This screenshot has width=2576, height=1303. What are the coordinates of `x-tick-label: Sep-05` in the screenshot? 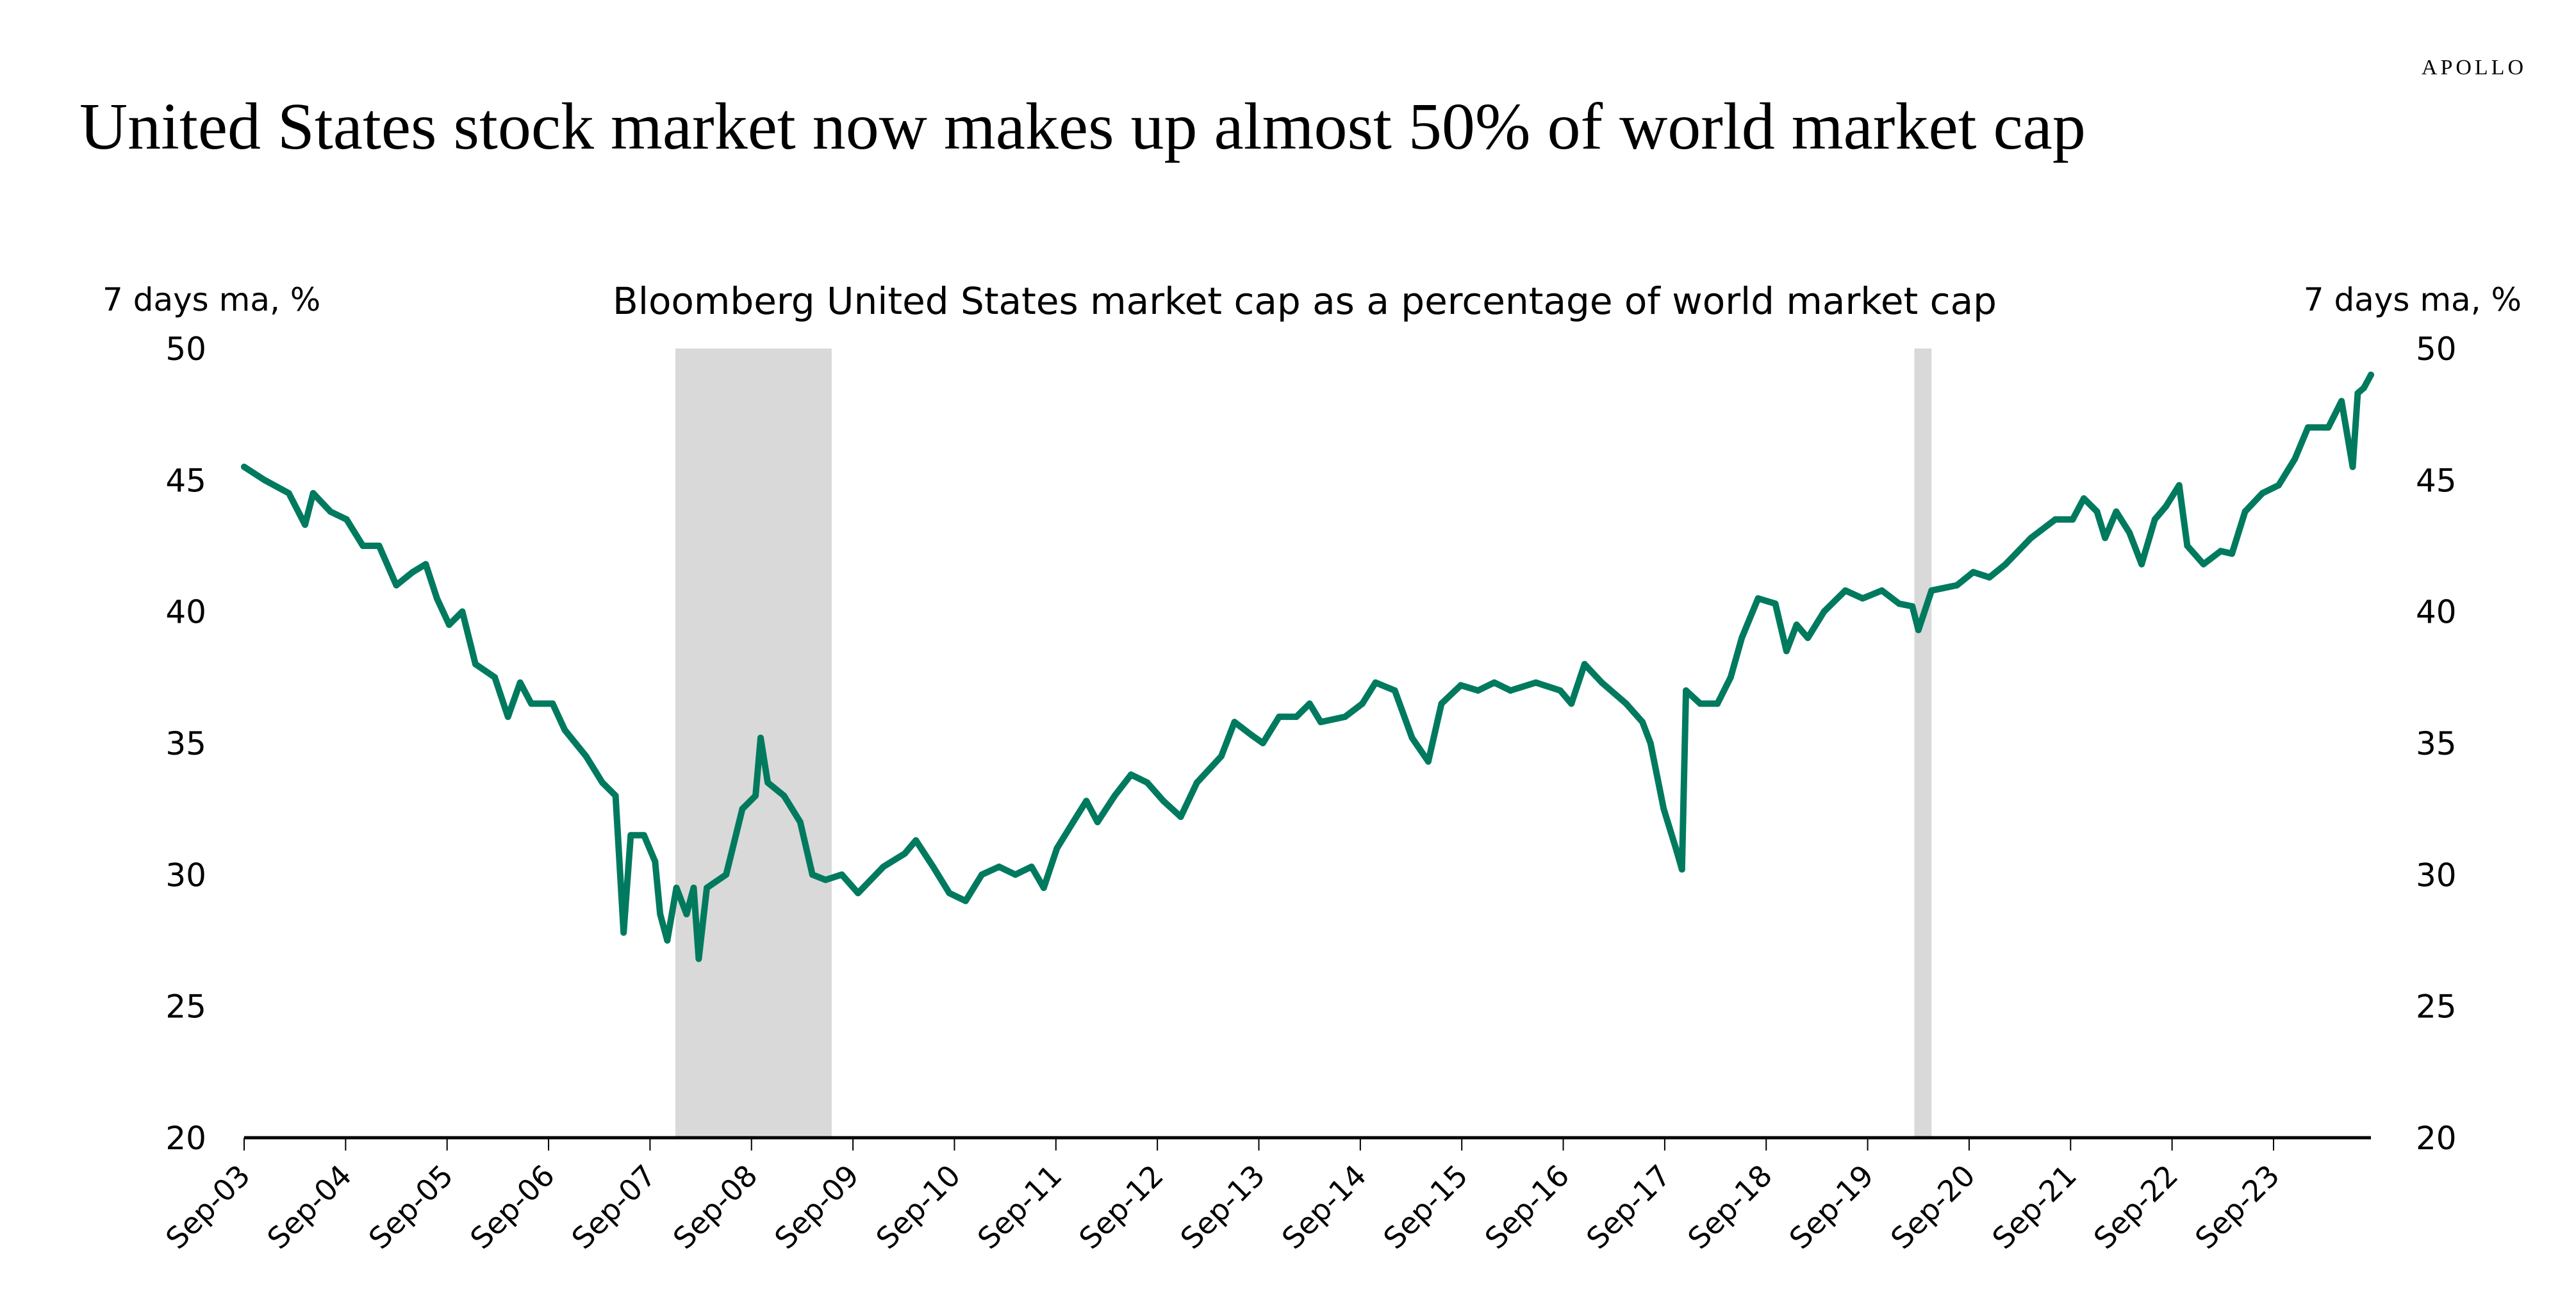 It's located at (411, 1207).